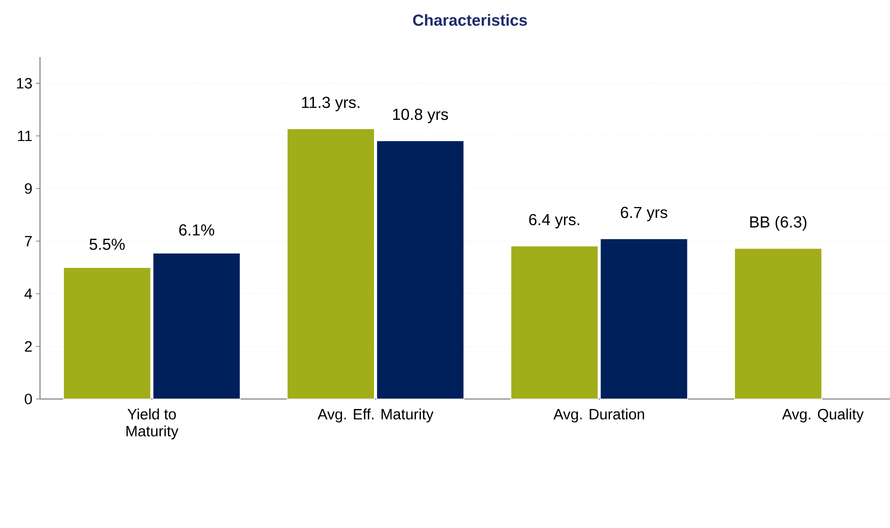 The image size is (890, 528). I want to click on y-tick-label: 7, so click(28, 241).